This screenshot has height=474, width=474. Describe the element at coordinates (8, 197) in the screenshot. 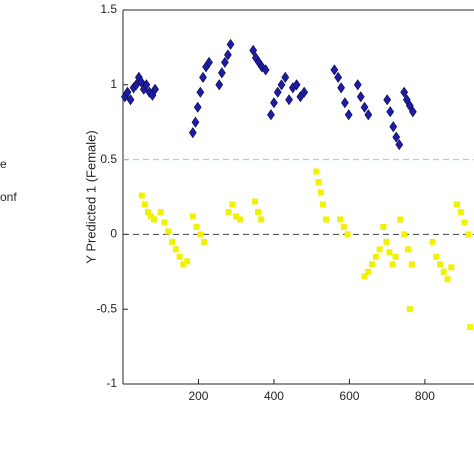

I see `legend-fragment: onf` at that location.